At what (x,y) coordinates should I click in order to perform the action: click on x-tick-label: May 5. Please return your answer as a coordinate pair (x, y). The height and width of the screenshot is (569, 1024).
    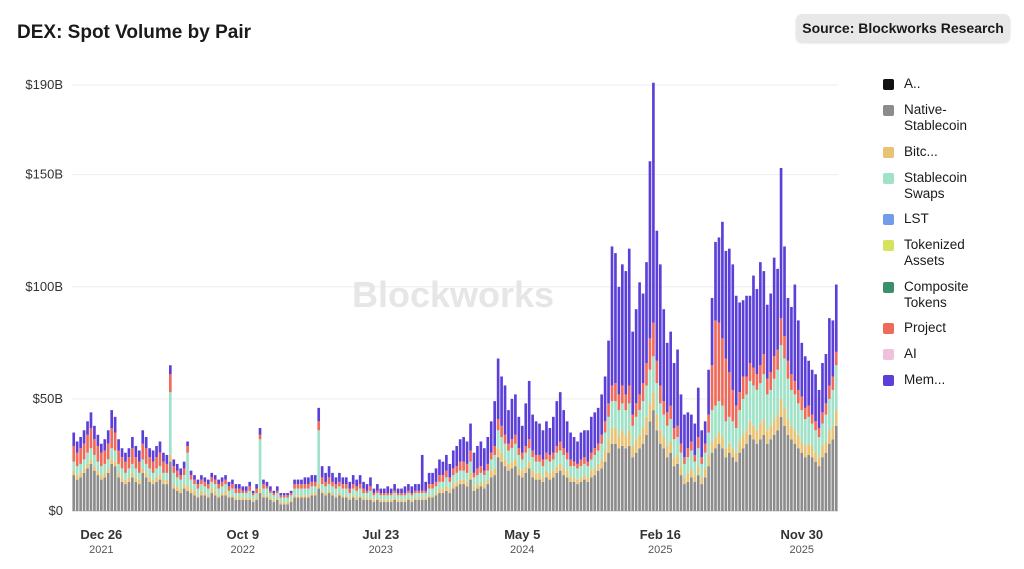
    Looking at the image, I should click on (522, 534).